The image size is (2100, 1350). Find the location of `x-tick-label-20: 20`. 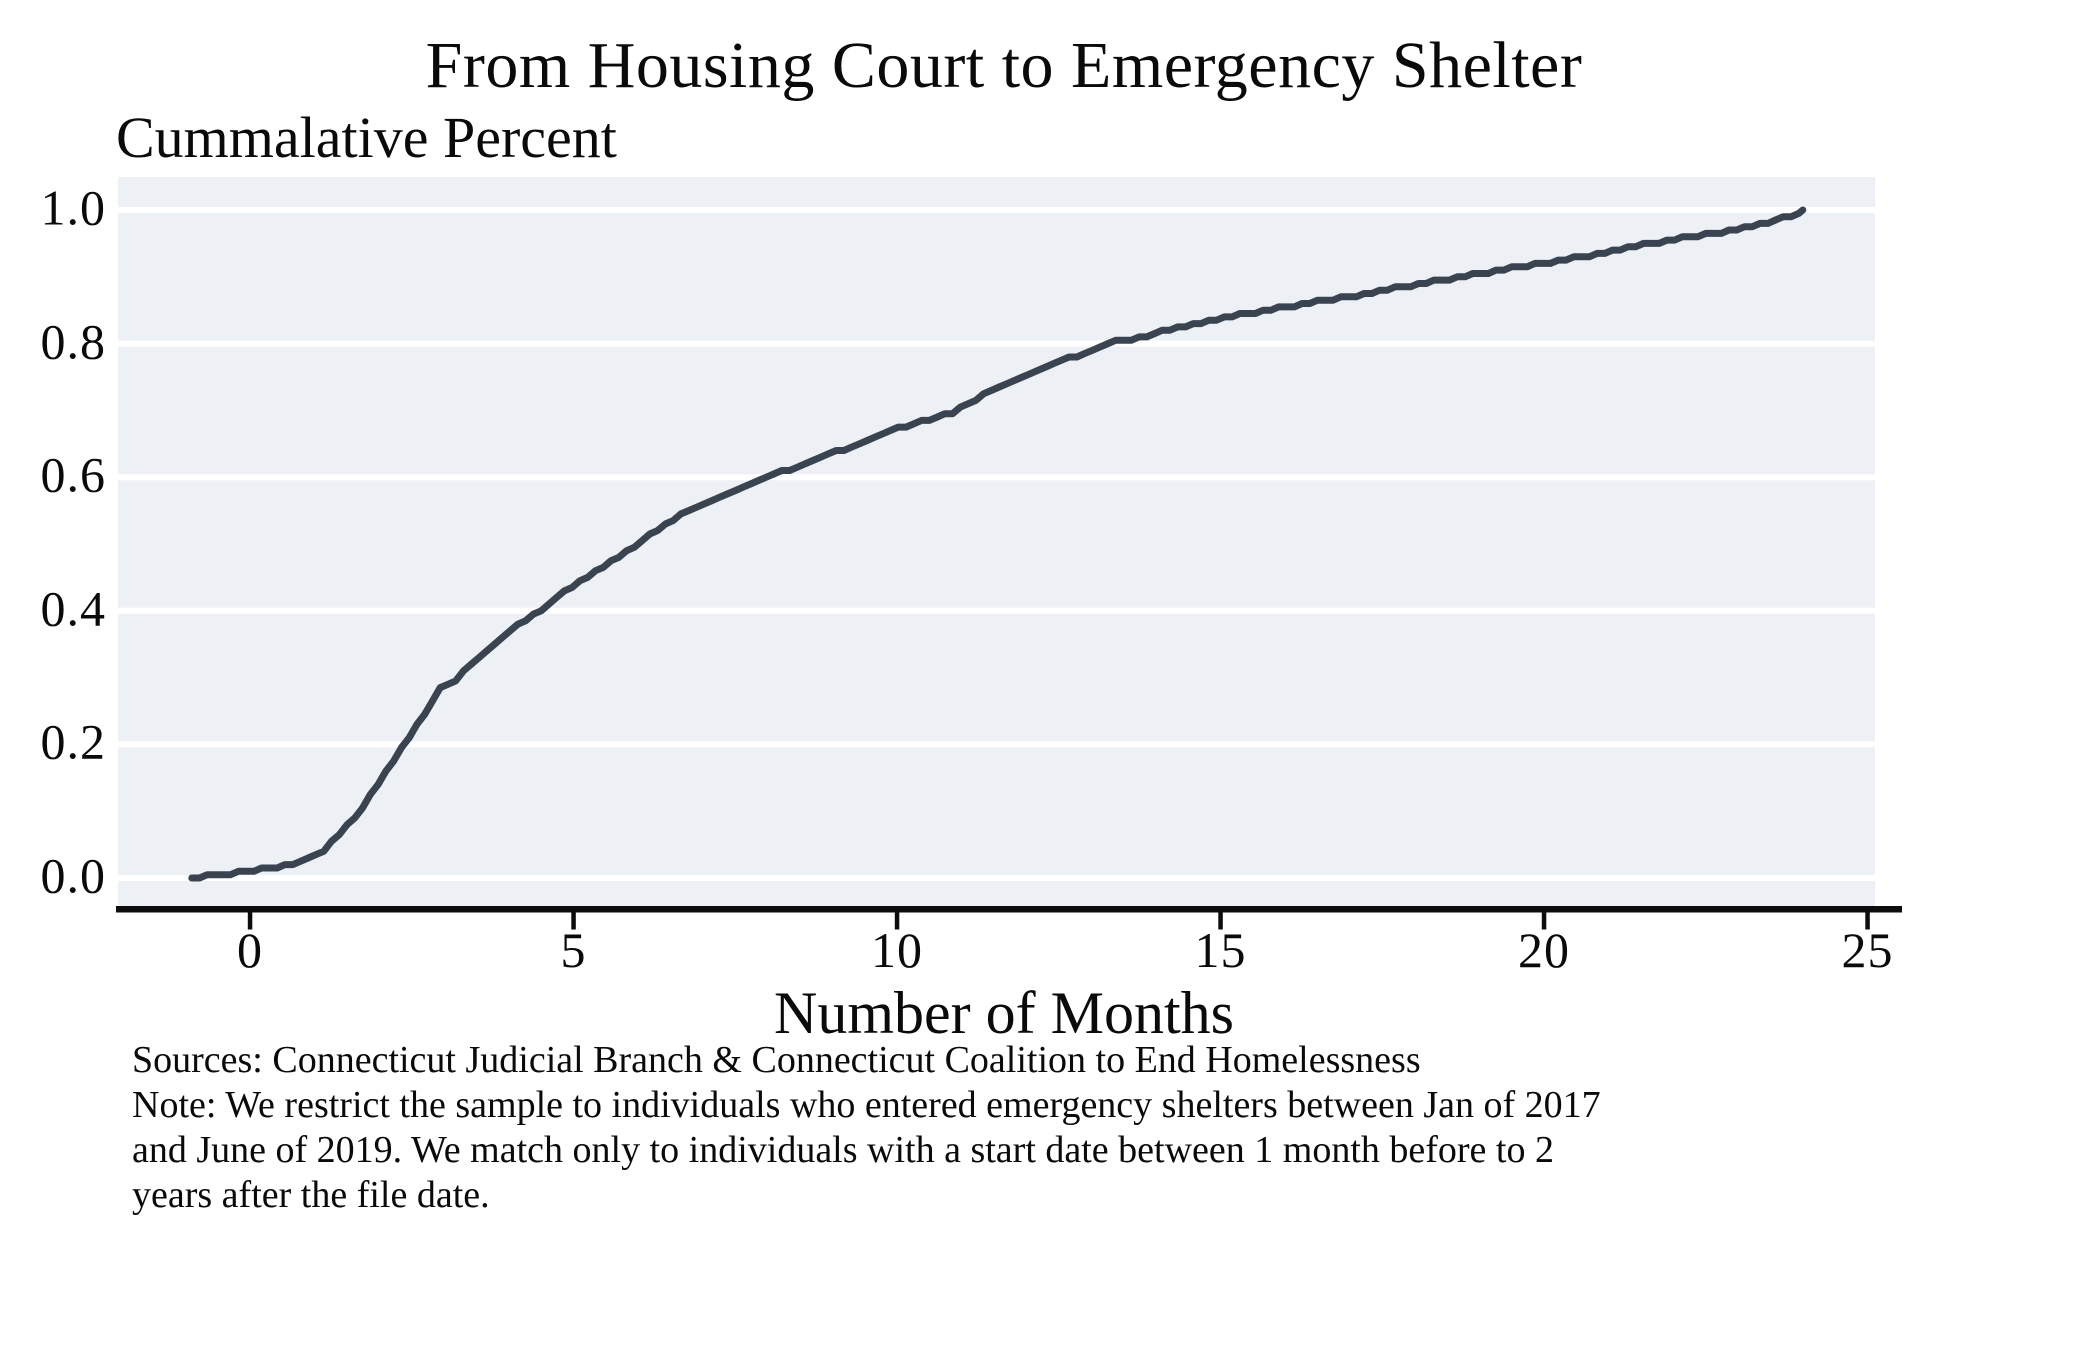

x-tick-label-20: 20 is located at coordinates (1544, 950).